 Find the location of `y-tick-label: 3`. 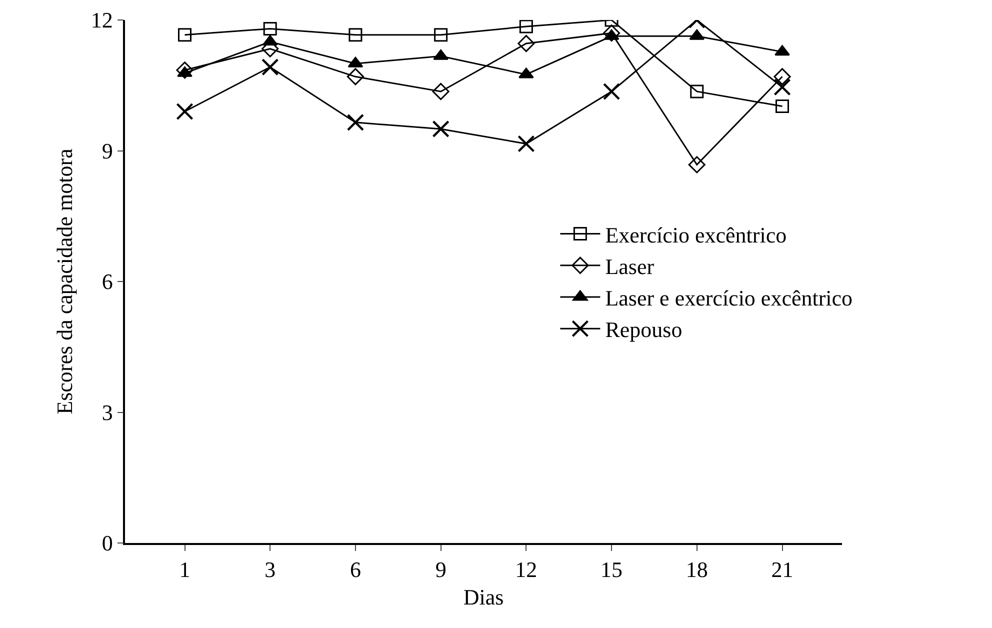

y-tick-label: 3 is located at coordinates (107, 412).